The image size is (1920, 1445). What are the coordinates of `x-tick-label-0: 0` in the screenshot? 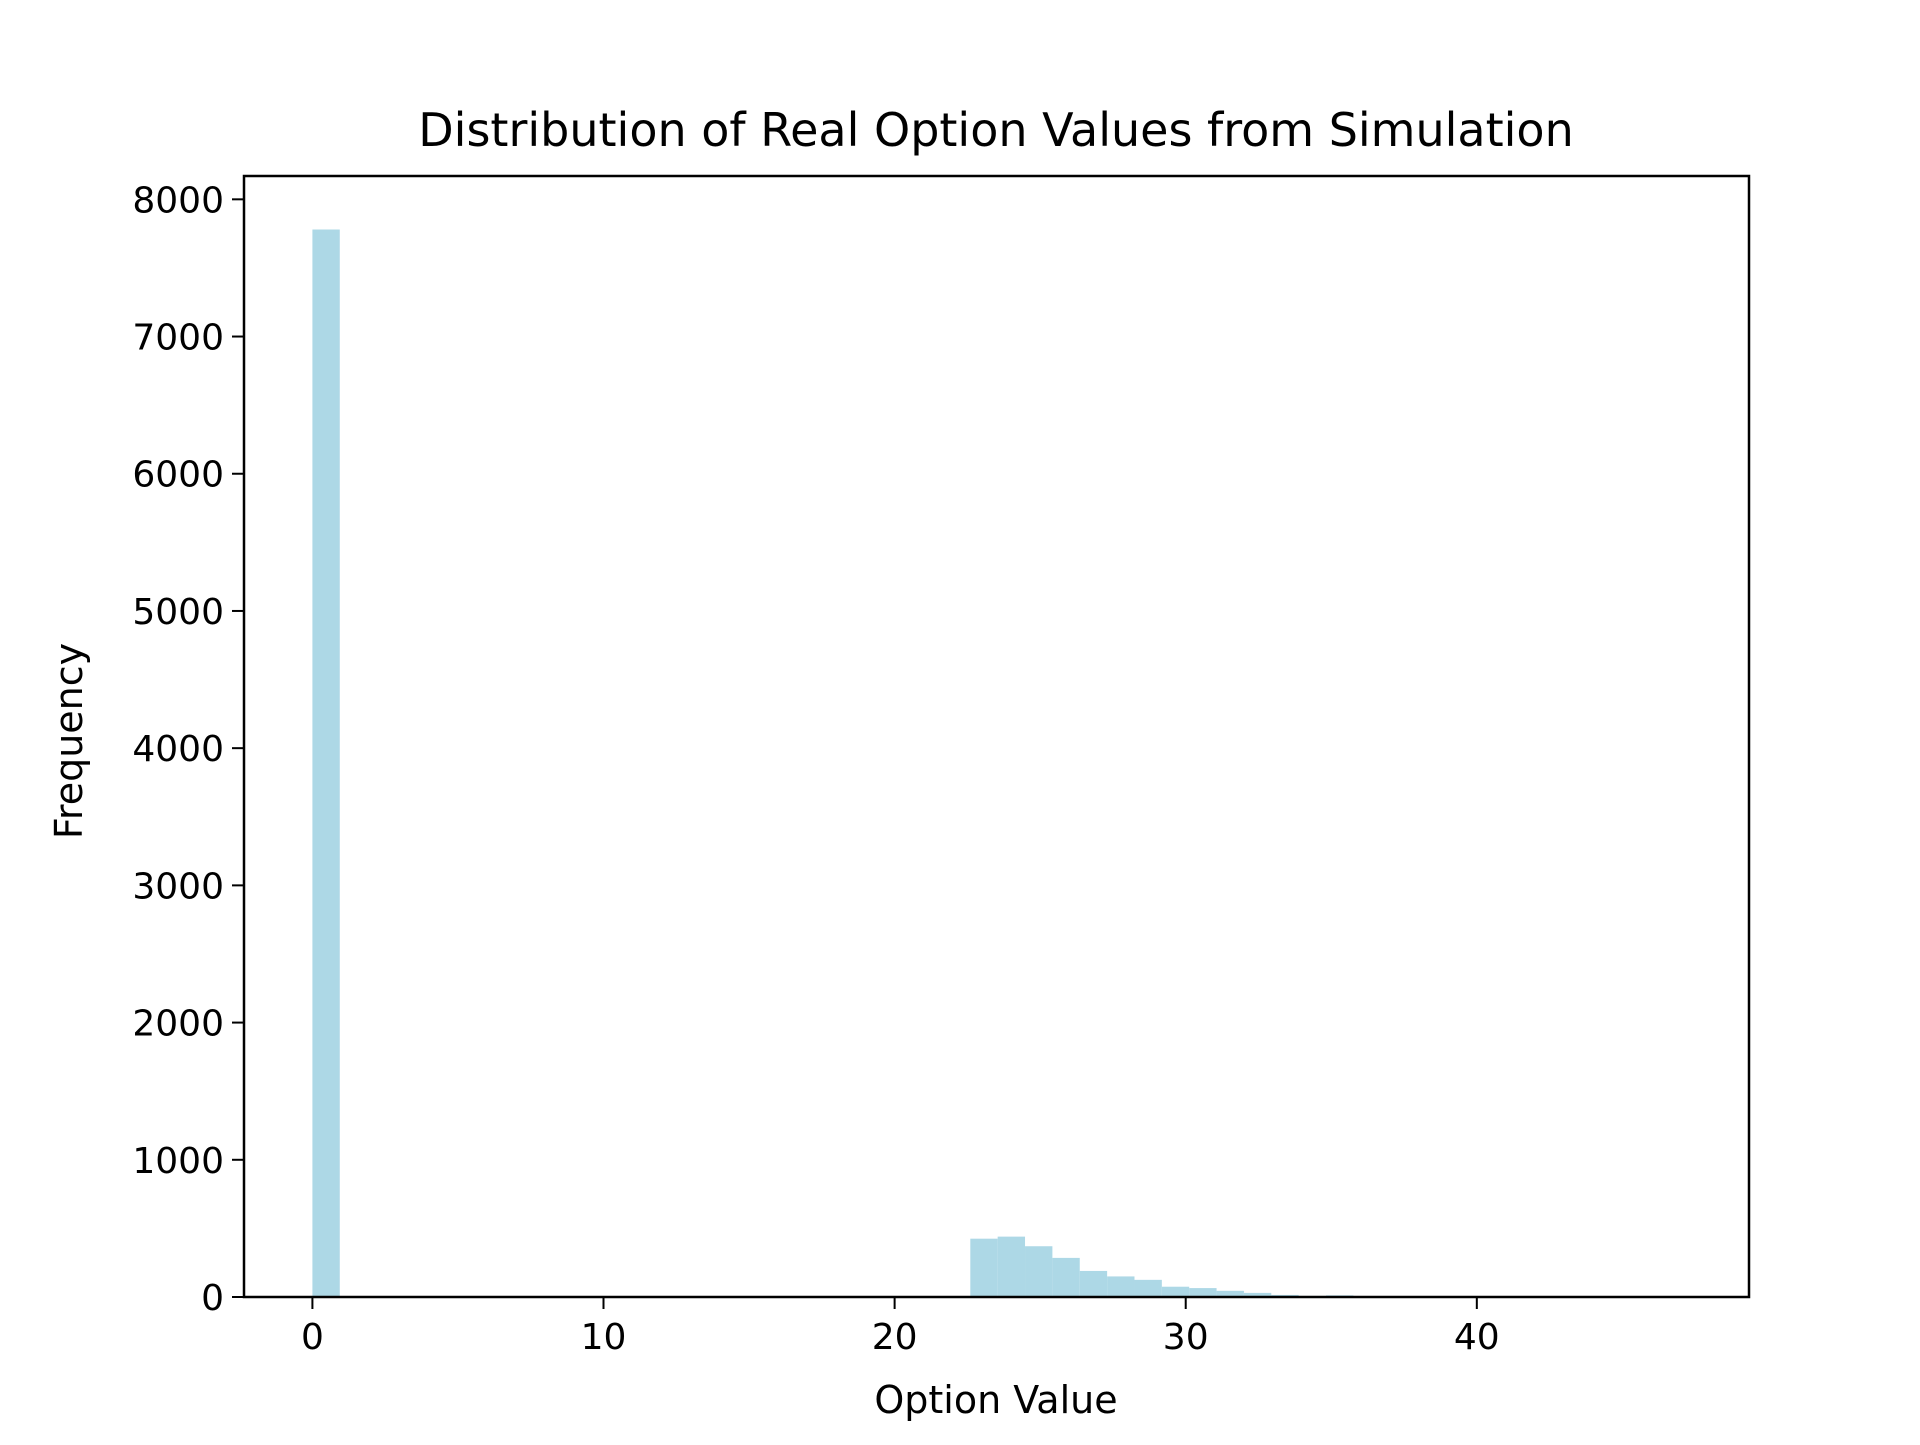 It's located at (312, 1337).